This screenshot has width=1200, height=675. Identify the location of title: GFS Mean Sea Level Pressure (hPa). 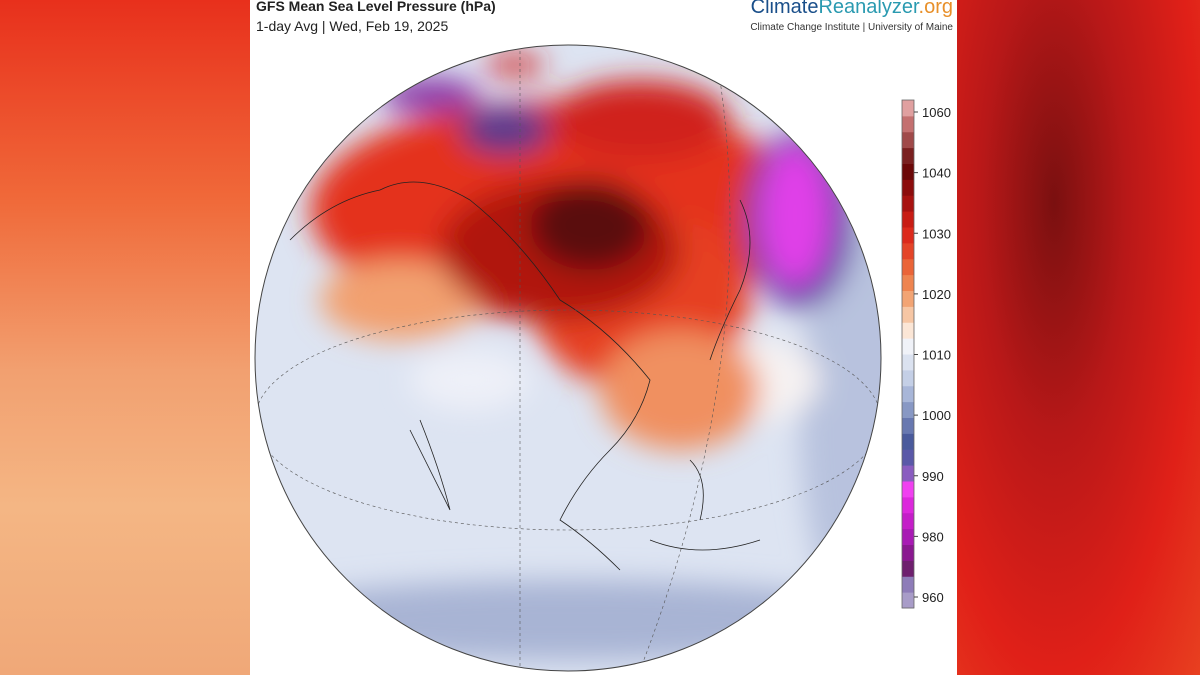
(376, 7).